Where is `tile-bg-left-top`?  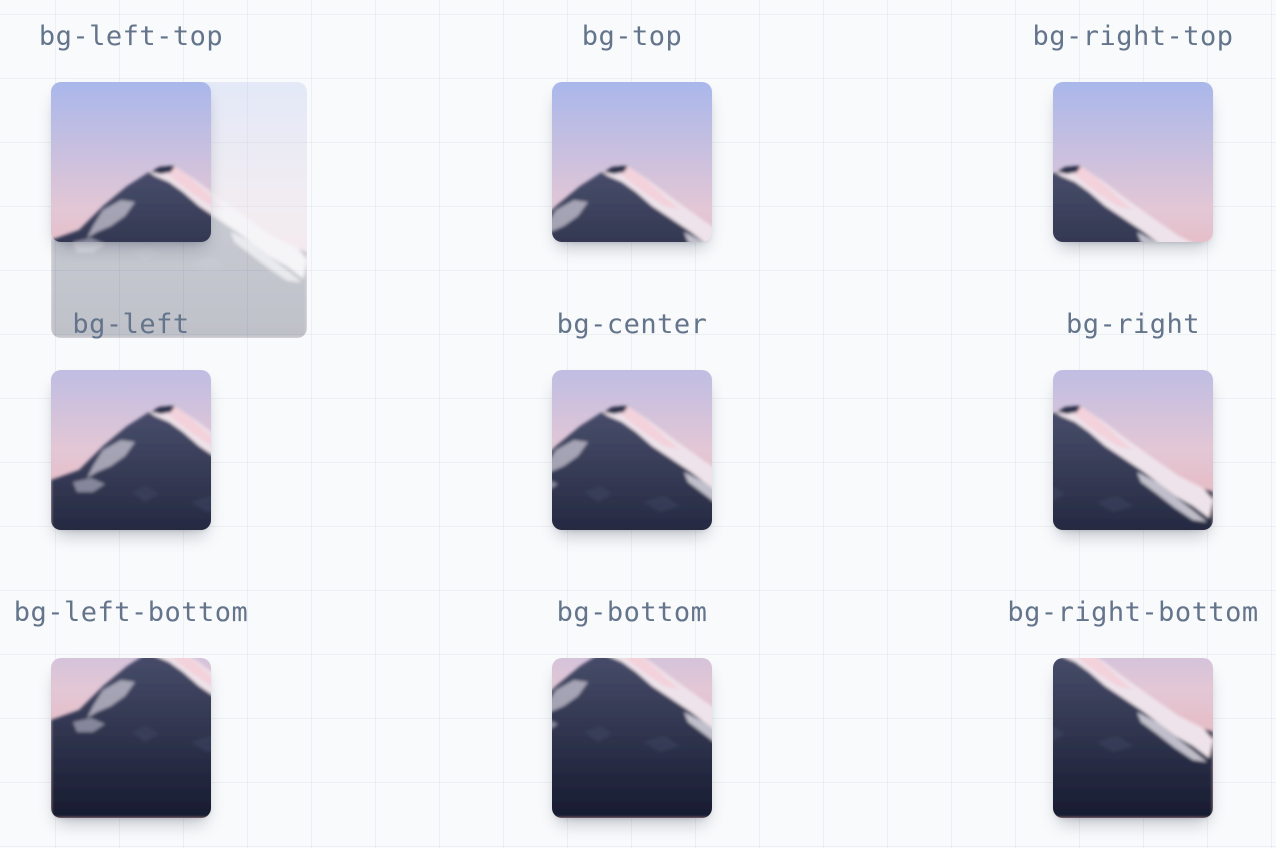 tile-bg-left-top is located at coordinates (131, 162).